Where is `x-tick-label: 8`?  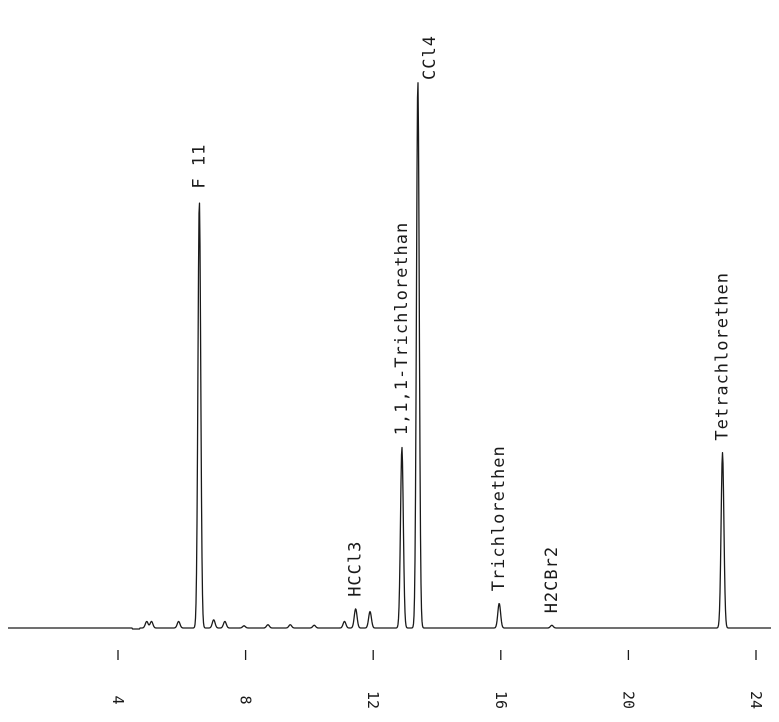
x-tick-label: 8 is located at coordinates (246, 699).